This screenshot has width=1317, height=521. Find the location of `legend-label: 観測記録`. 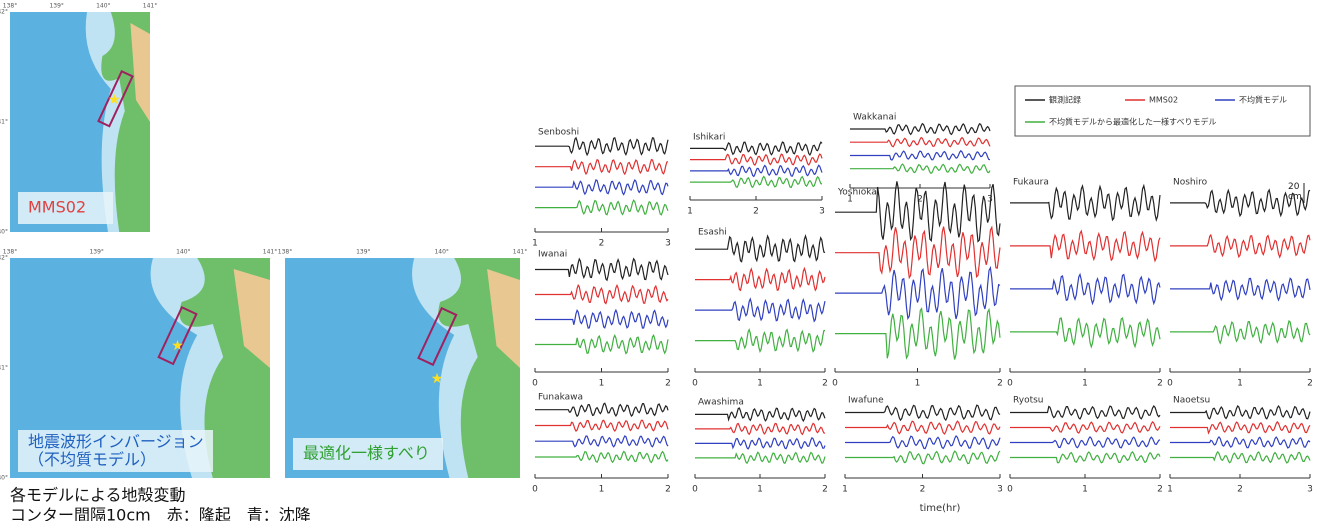

legend-label: 観測記録 is located at coordinates (1065, 100).